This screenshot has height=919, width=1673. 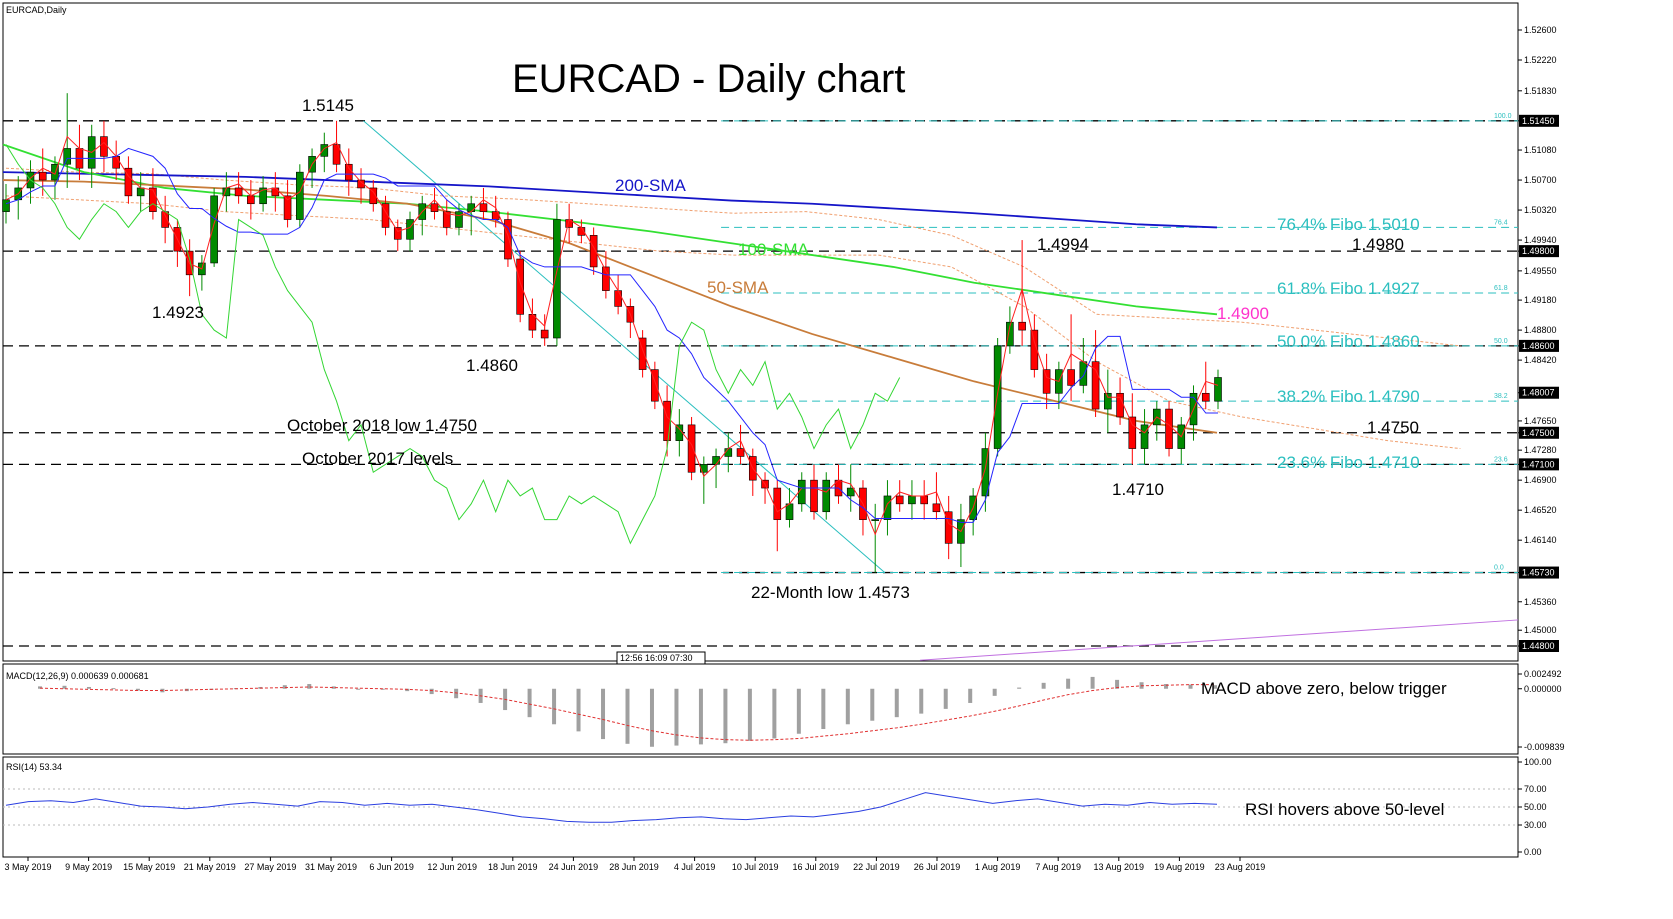 What do you see at coordinates (1540, 300) in the screenshot?
I see `y-tick-label: 1.49180` at bounding box center [1540, 300].